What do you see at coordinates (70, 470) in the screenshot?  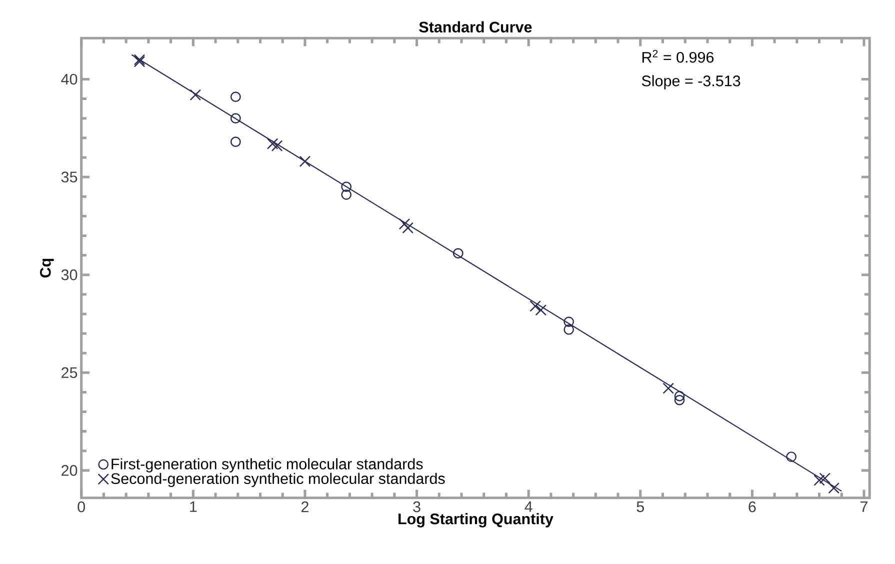 I see `y-tick-label: 20` at bounding box center [70, 470].